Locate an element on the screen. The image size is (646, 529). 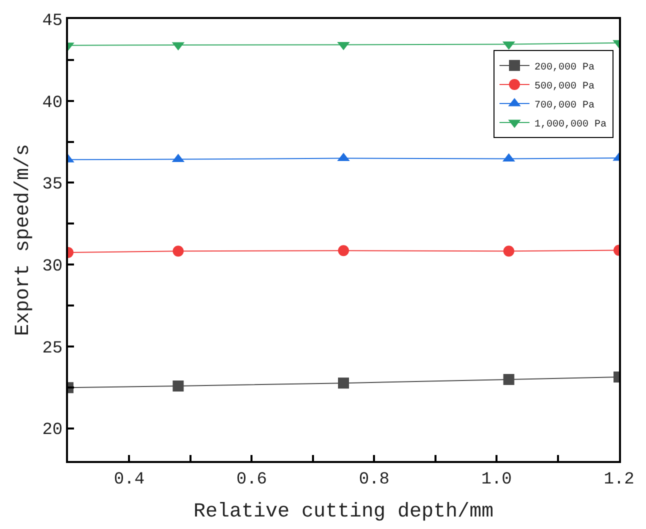
y-tick-label: 40 is located at coordinates (52, 103).